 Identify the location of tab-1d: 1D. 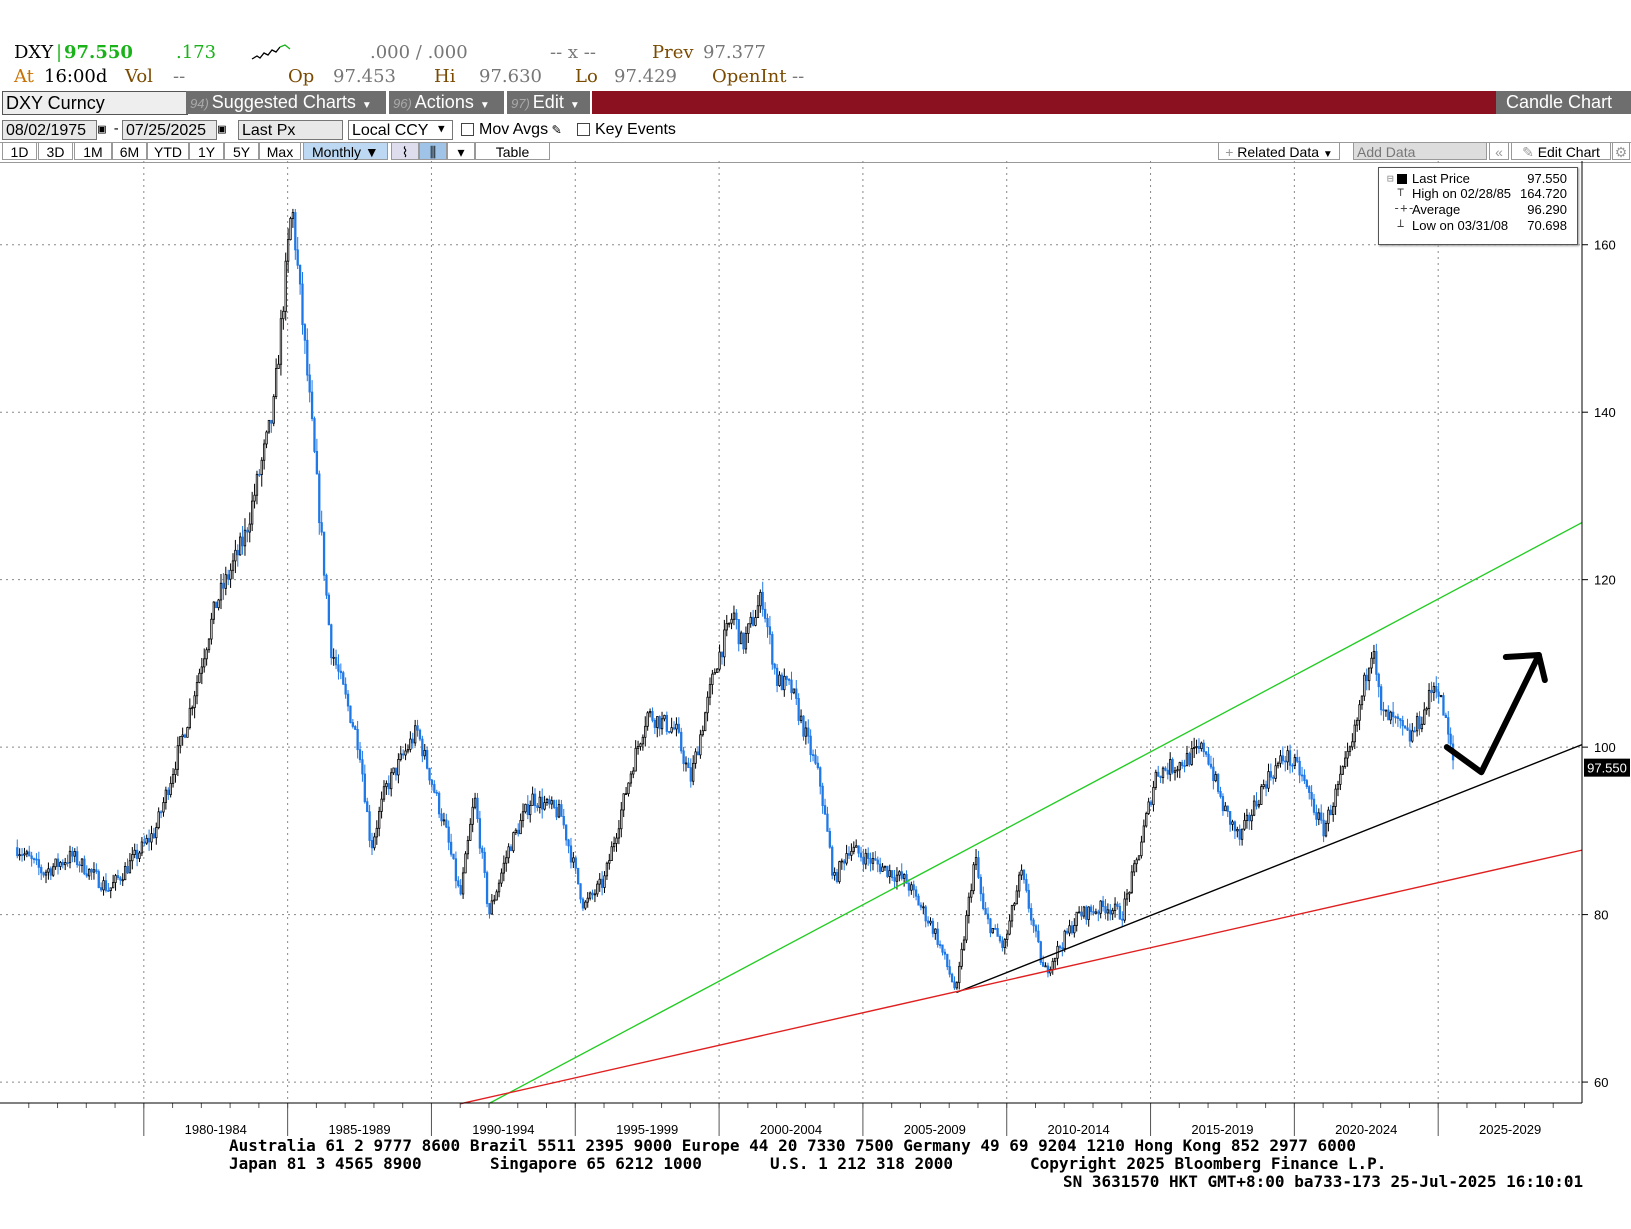
(19, 151).